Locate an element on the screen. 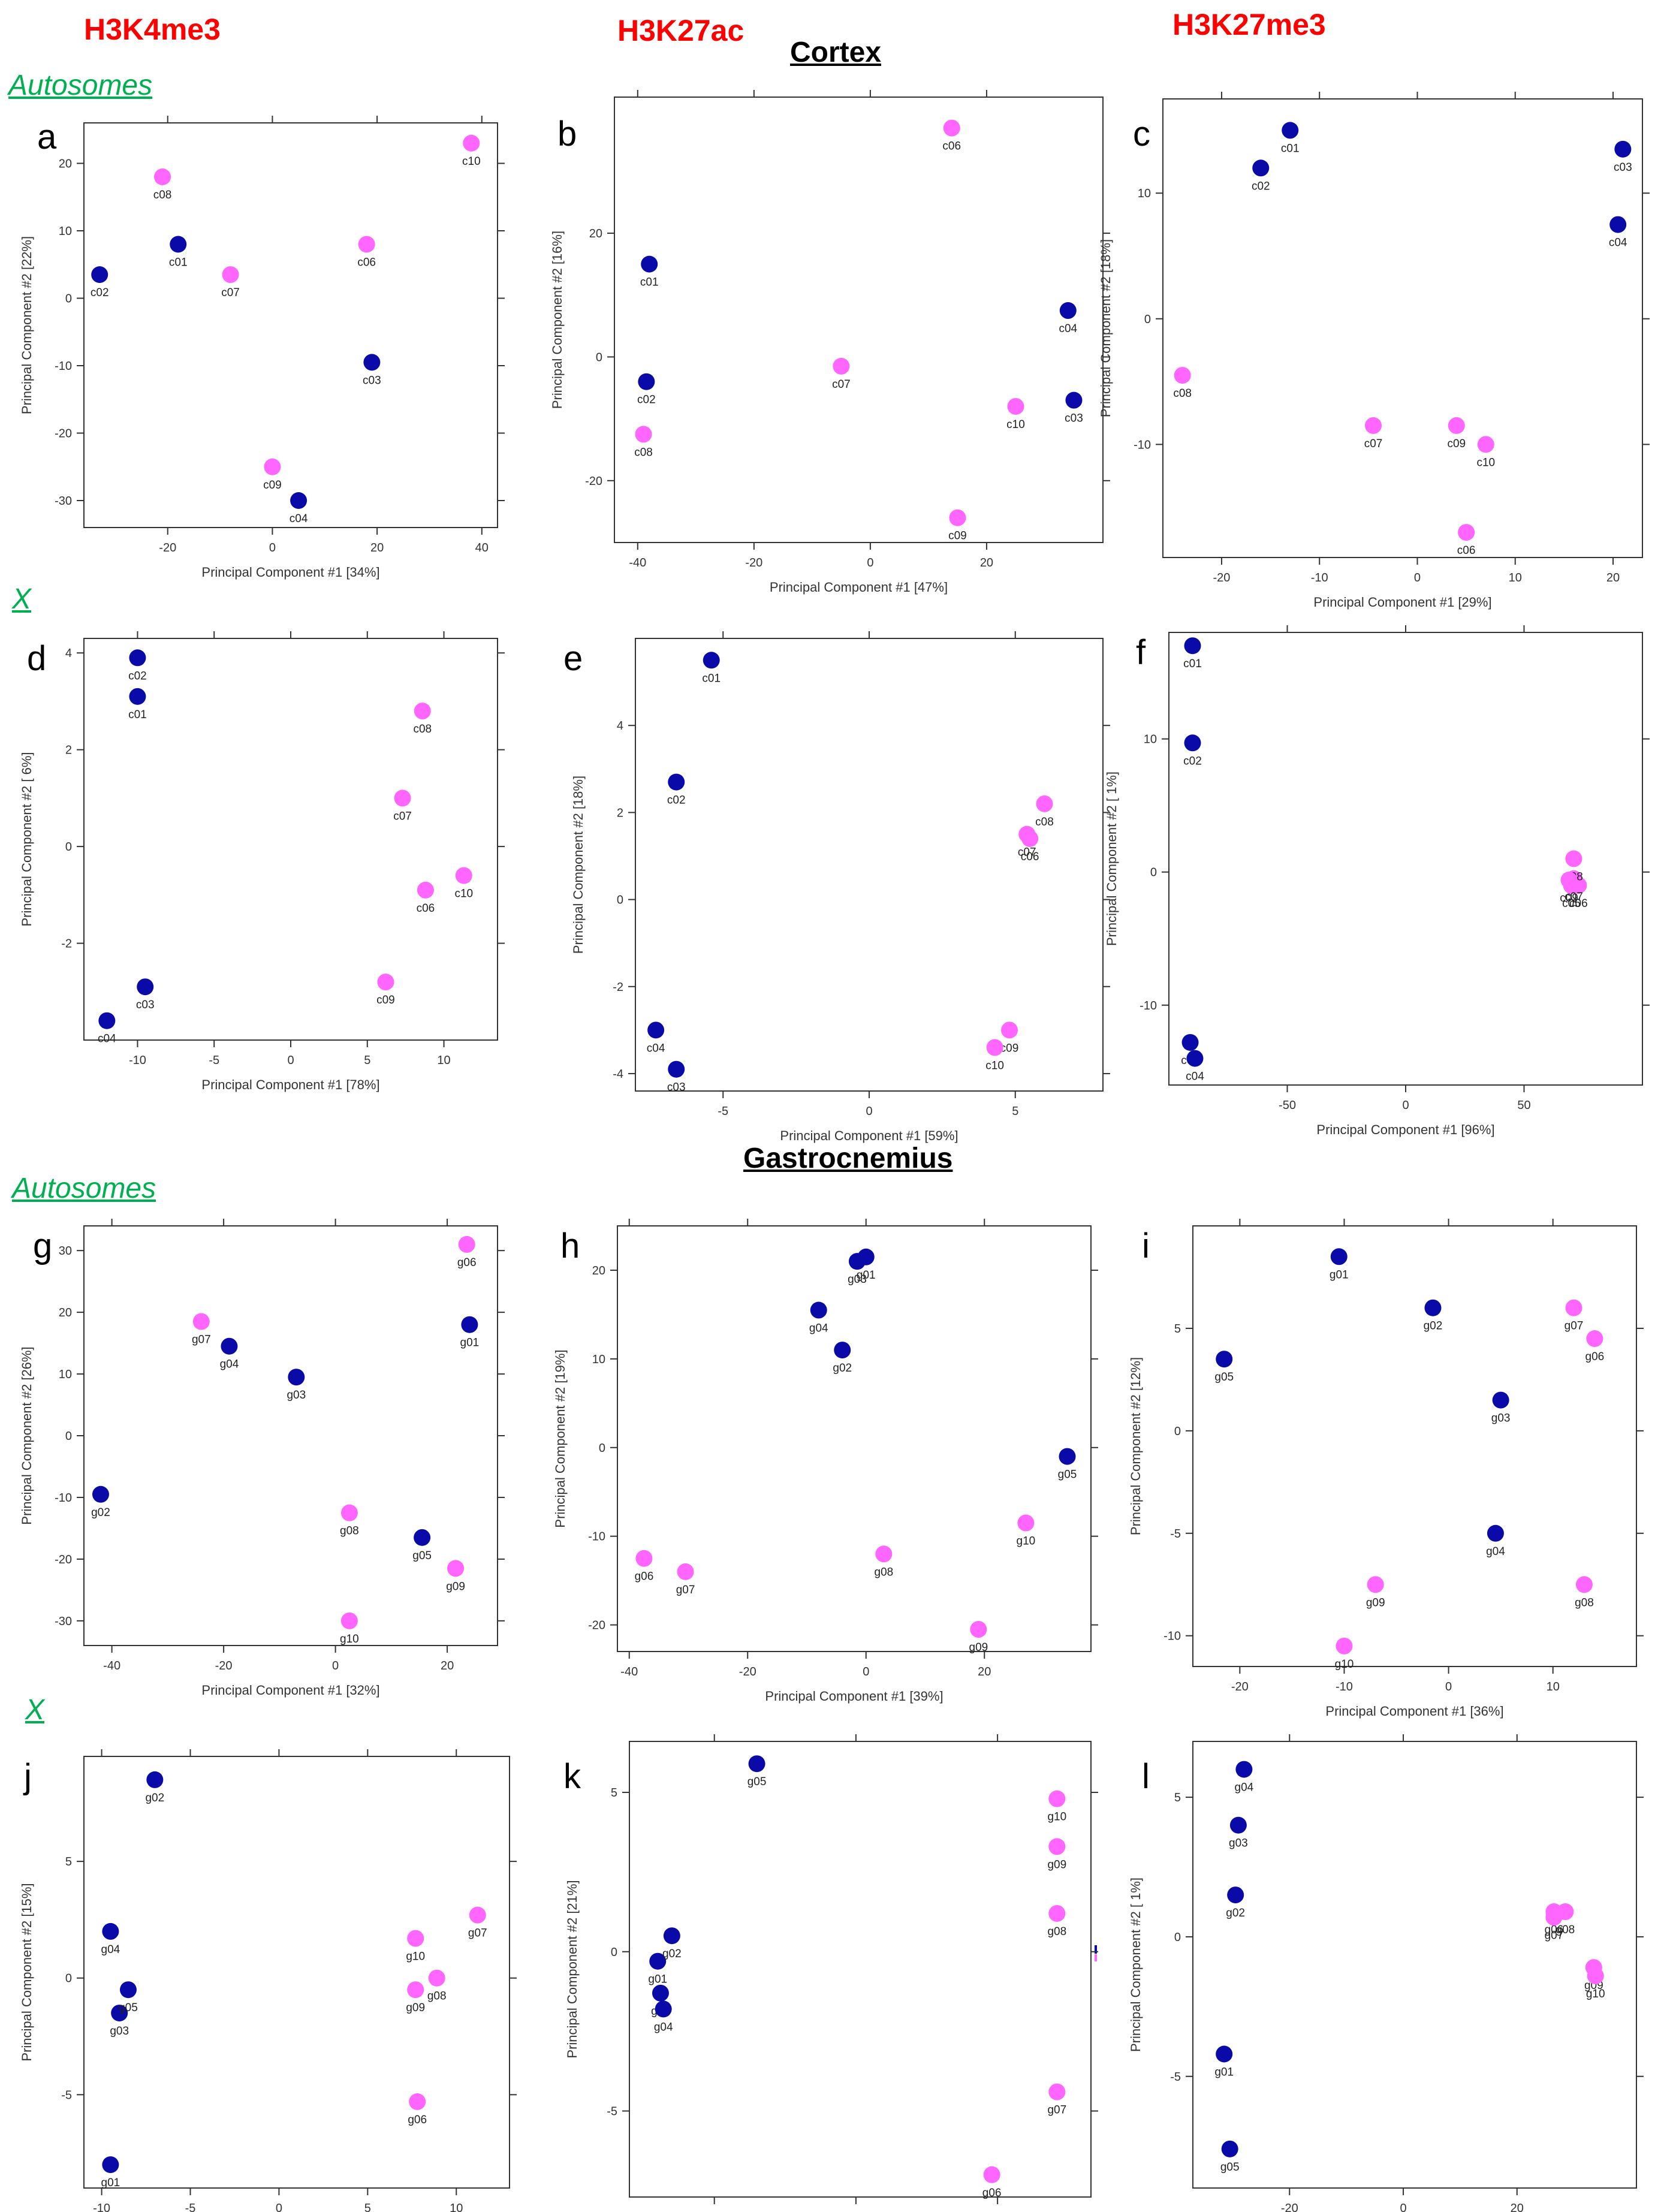  point-label-g03: g03 is located at coordinates (1239, 1843).